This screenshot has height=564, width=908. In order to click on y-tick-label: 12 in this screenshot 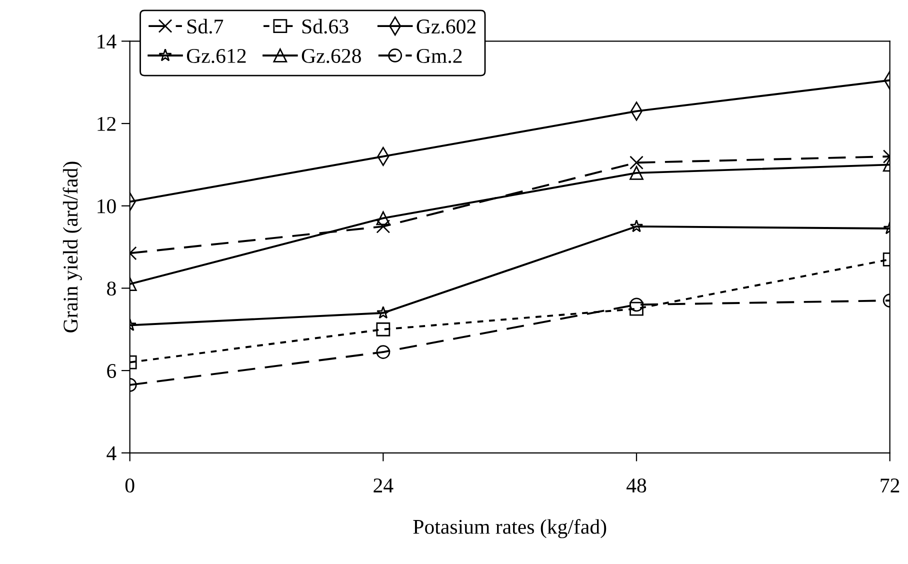, I will do `click(107, 123)`.